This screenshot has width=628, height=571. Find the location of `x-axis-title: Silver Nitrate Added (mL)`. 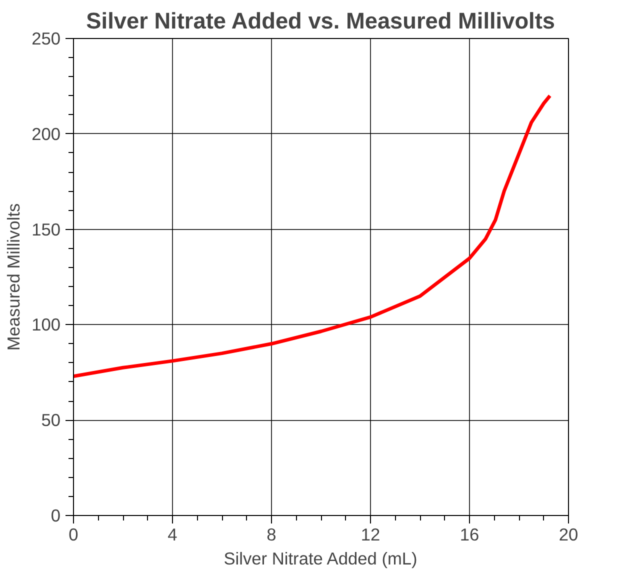

x-axis-title: Silver Nitrate Added (mL) is located at coordinates (321, 558).